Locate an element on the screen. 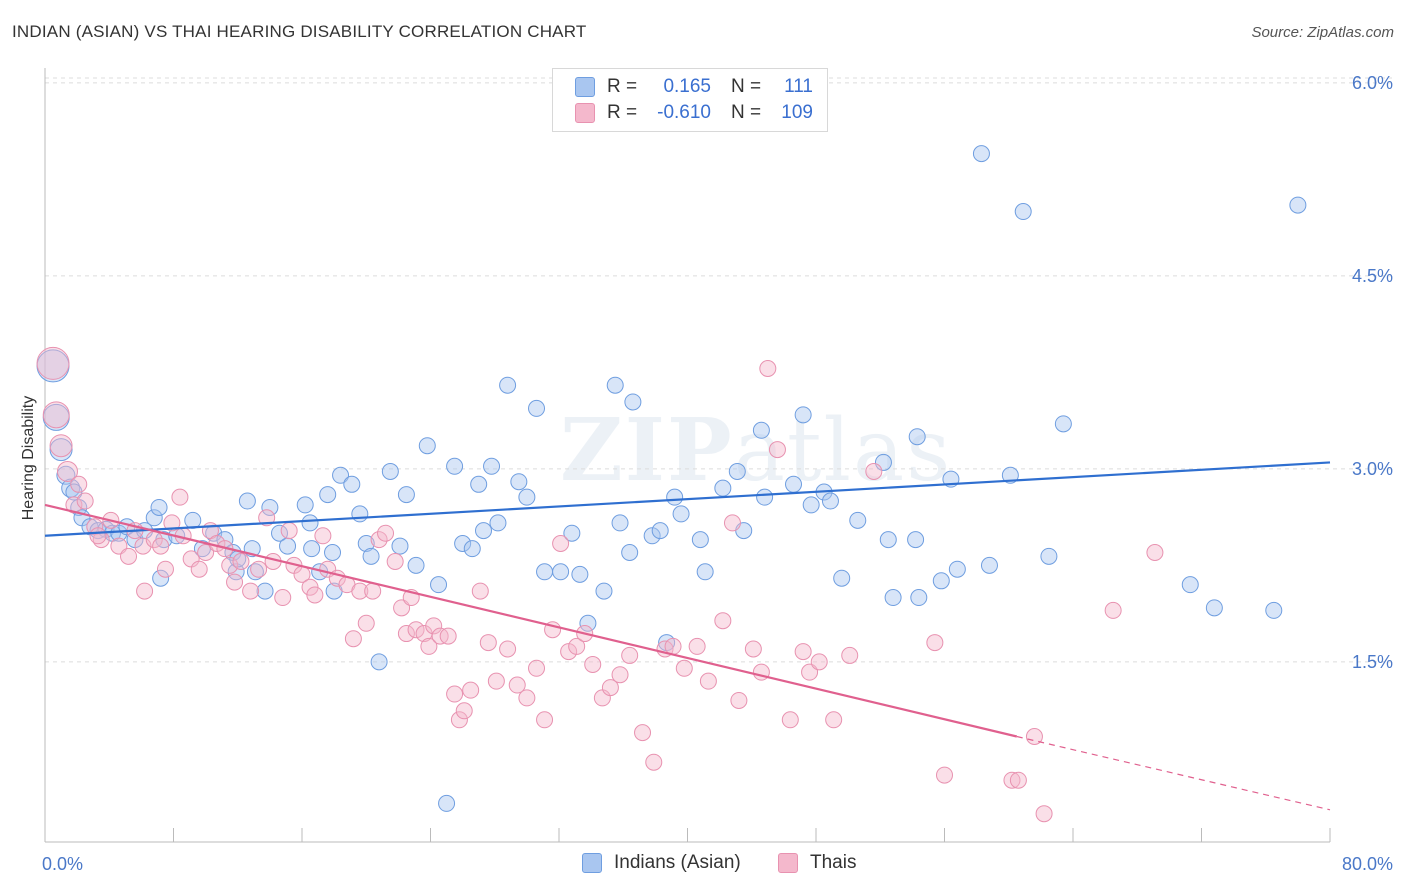 The image size is (1406, 892). legend-row-indians: R = 0.165 N = 111 is located at coordinates (694, 87).